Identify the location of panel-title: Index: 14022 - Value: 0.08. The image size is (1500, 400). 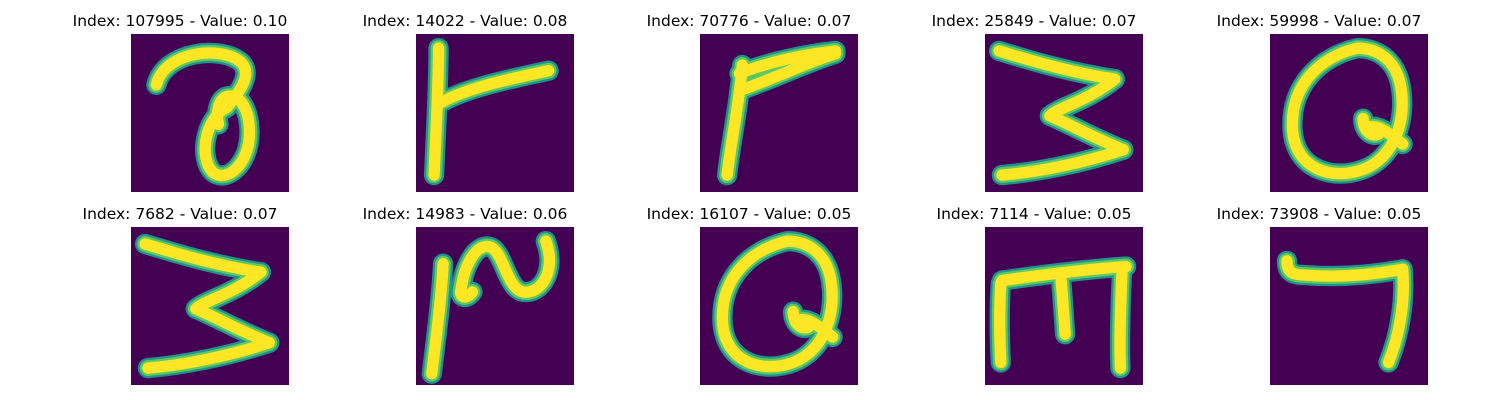
(465, 21).